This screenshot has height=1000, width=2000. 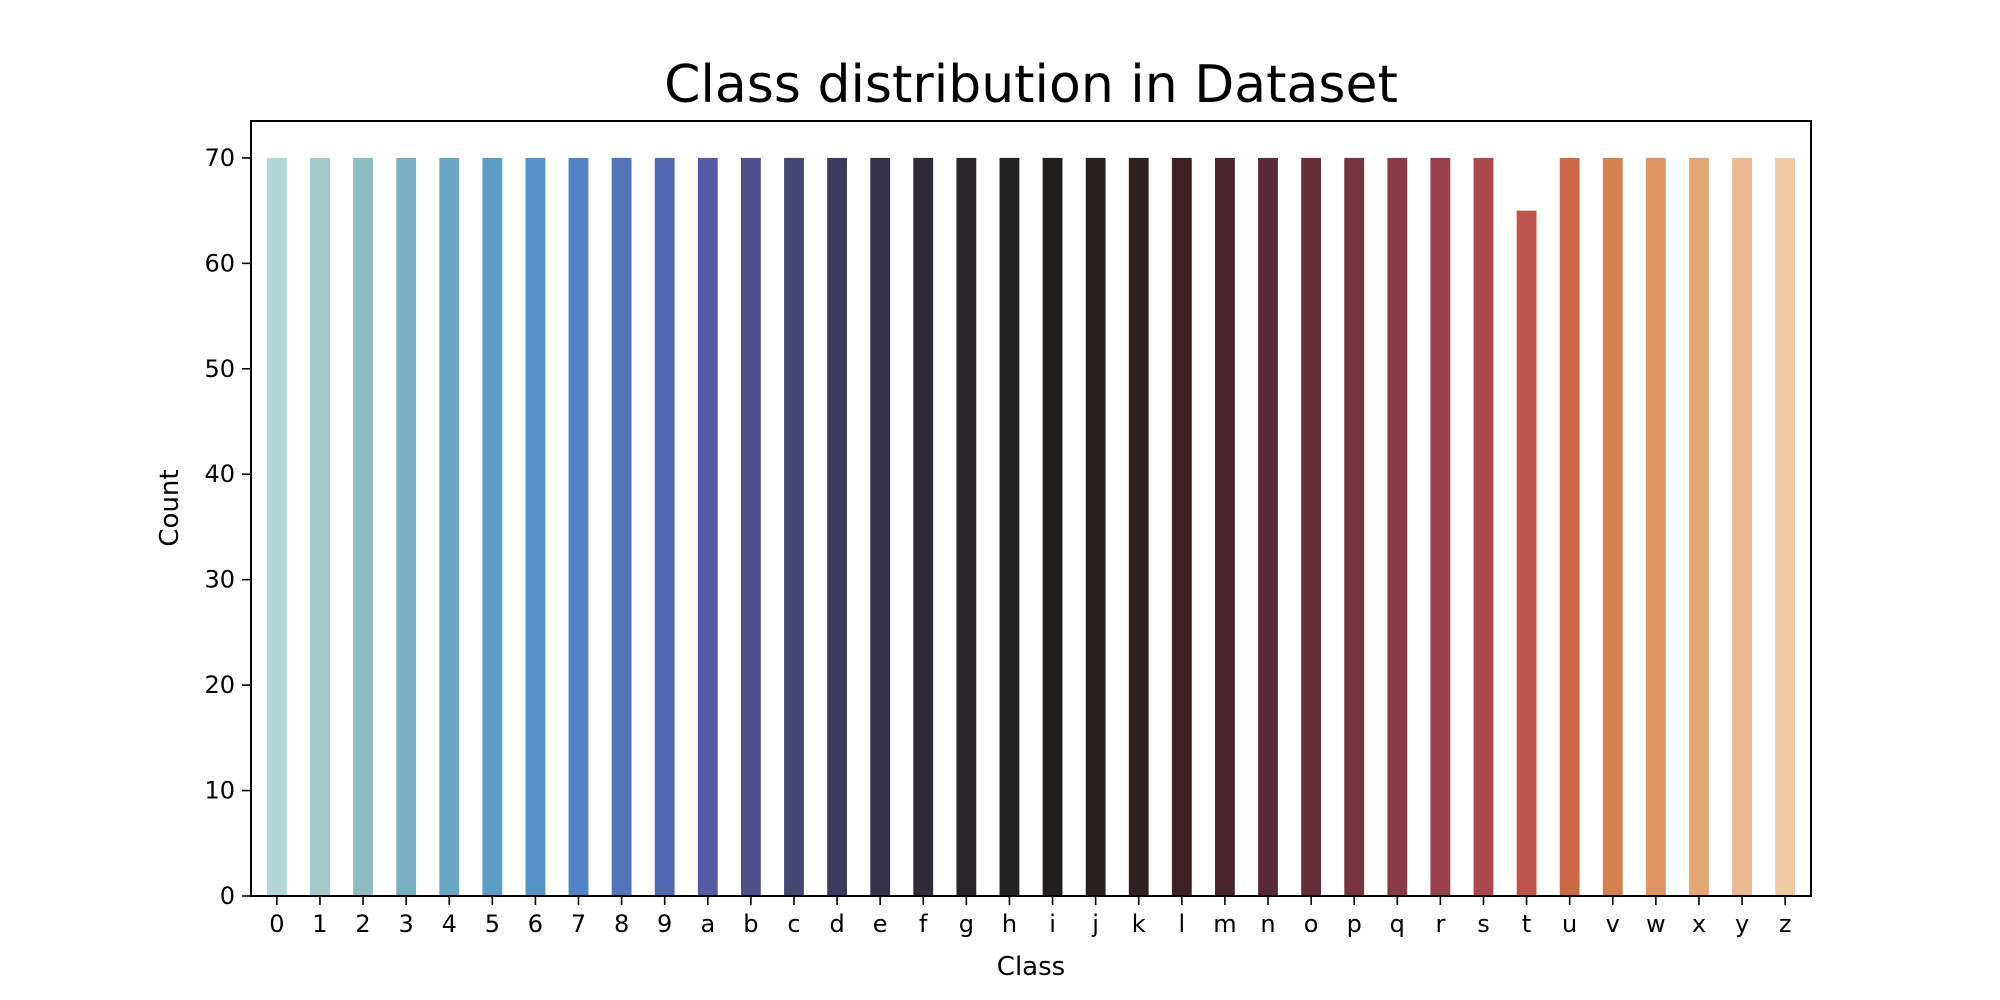 I want to click on x-tick-label: o, so click(x=1311, y=924).